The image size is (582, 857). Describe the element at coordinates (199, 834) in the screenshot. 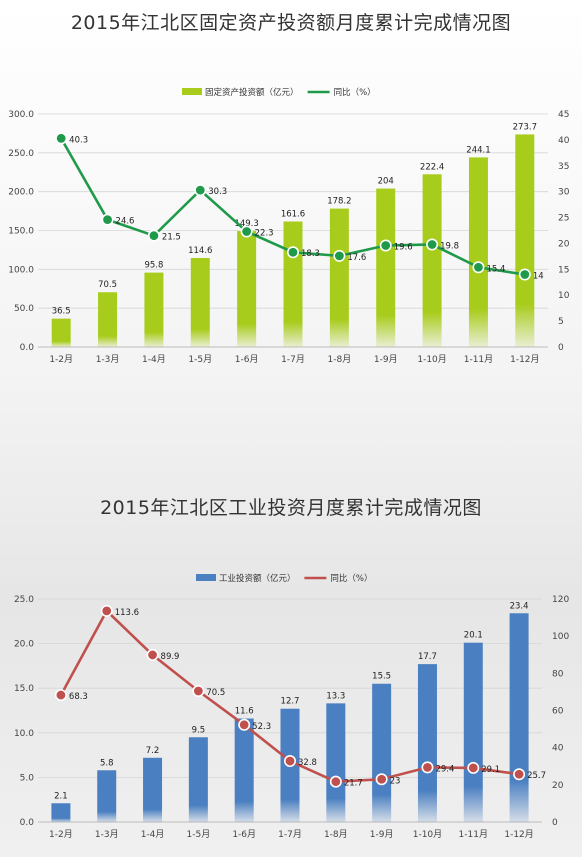

I see `x-tick-label: 1-5月` at that location.